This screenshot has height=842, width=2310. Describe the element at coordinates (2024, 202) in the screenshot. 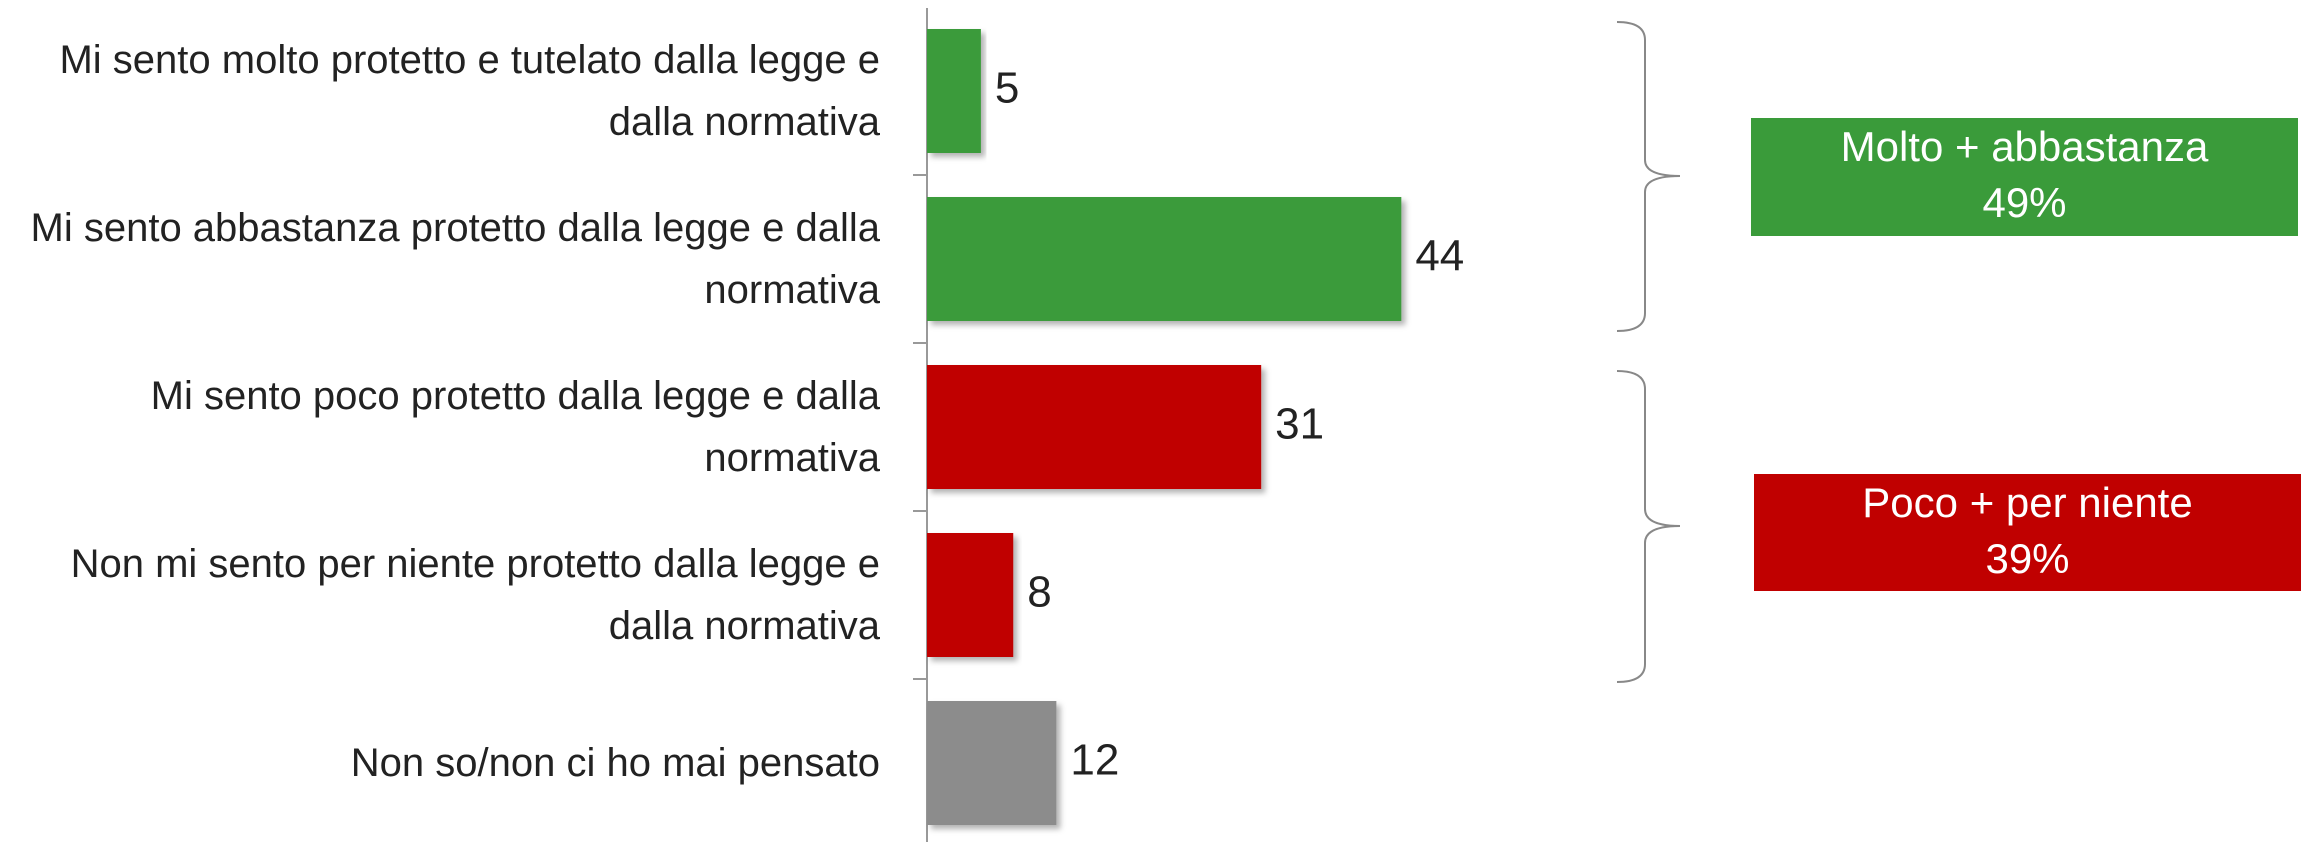

I see `summary-value: 49%` at that location.